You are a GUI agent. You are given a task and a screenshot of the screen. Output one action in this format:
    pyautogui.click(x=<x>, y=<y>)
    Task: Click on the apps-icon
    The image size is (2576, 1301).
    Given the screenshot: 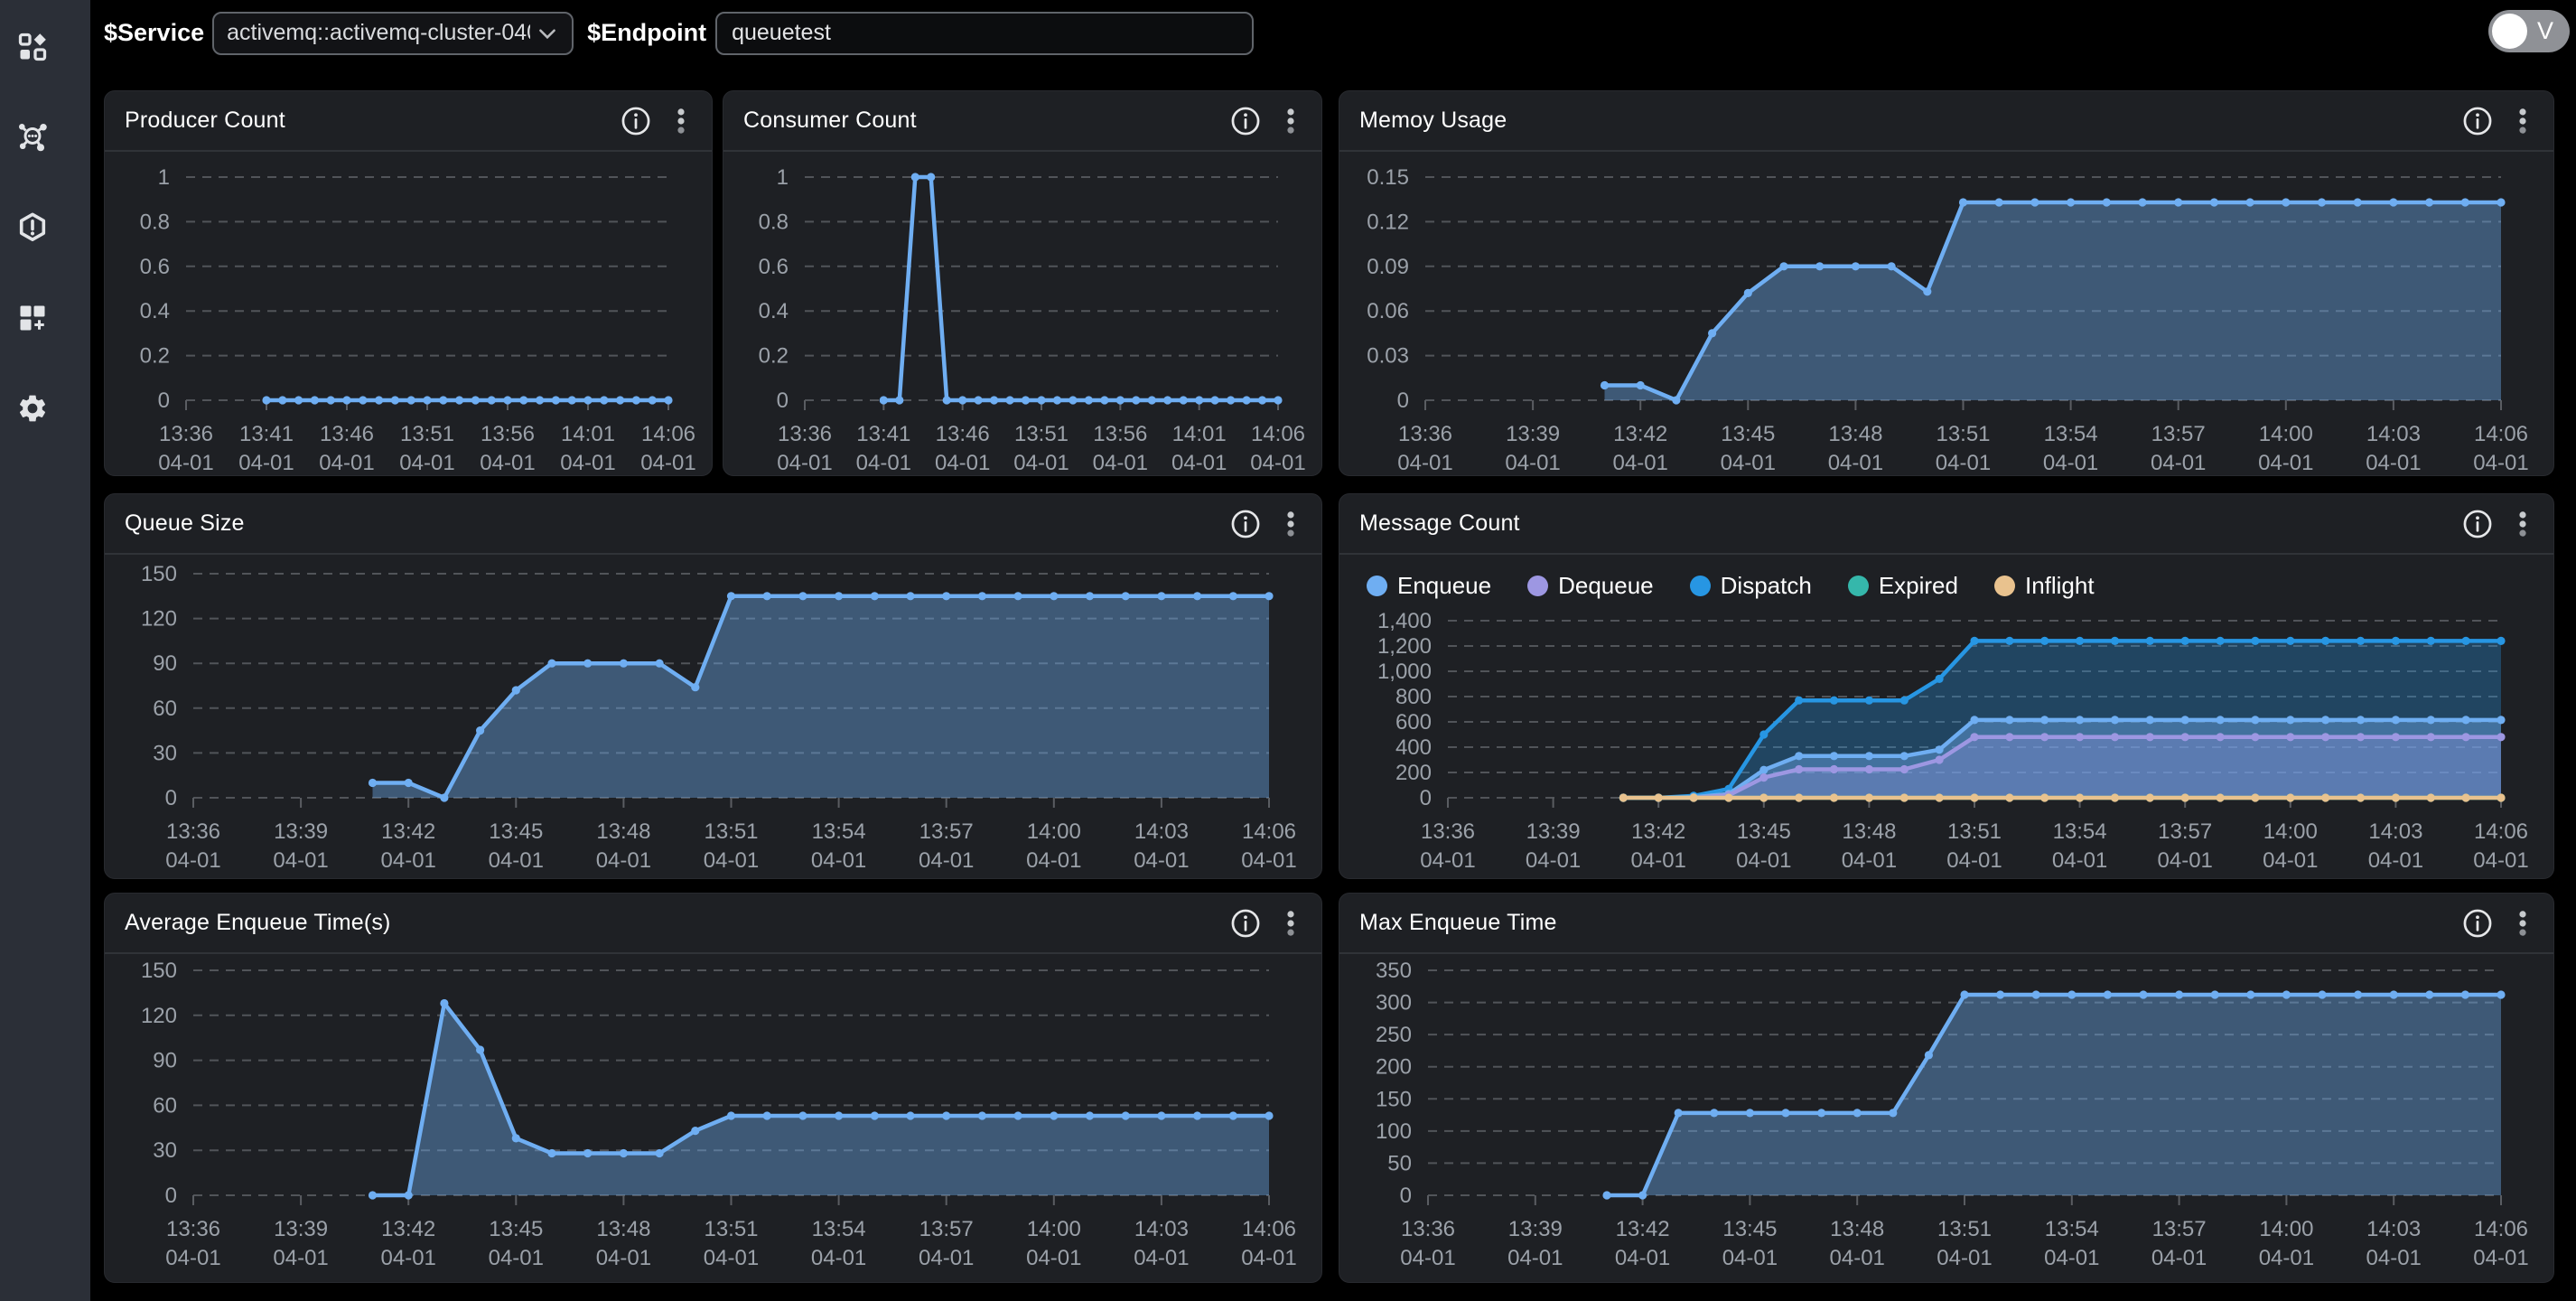 What is the action you would take?
    pyautogui.click(x=32, y=47)
    